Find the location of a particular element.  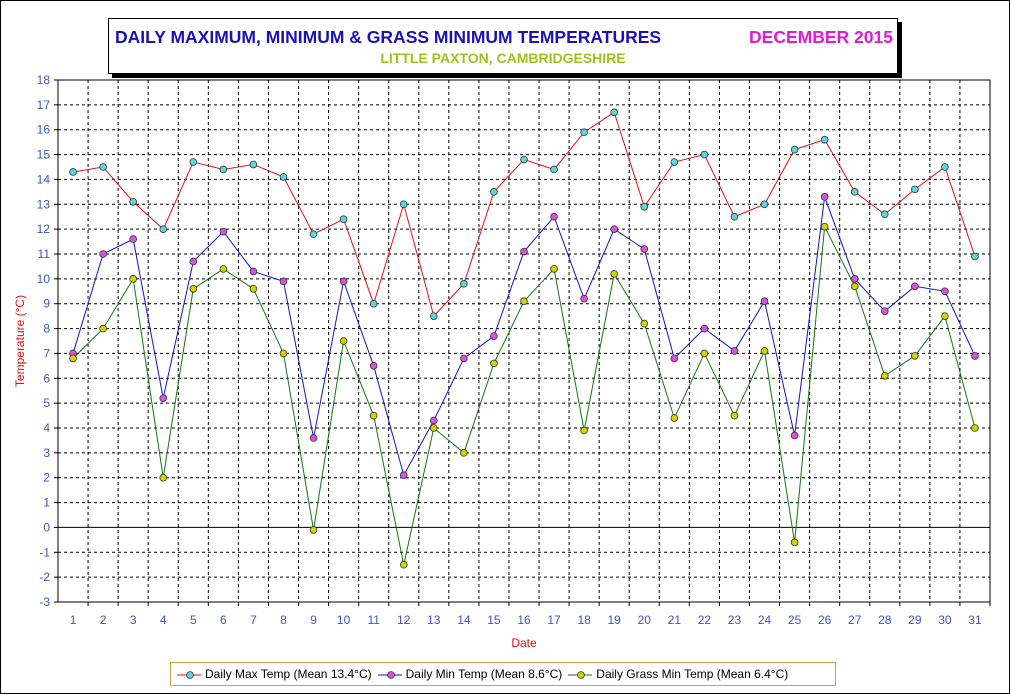

y-tick-label: 4 is located at coordinates (46, 428).